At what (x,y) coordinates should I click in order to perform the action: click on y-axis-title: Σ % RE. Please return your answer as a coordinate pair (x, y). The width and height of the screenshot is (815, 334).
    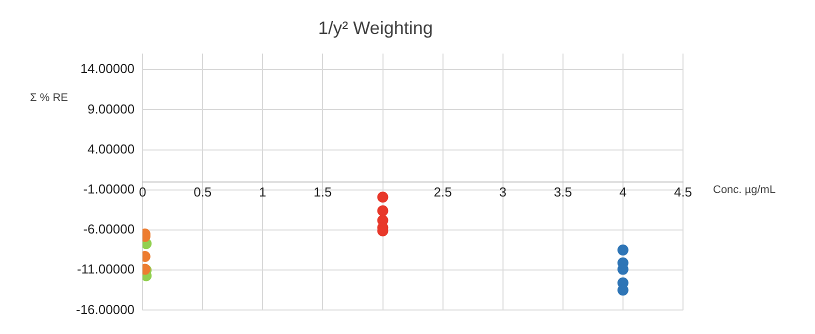
    Looking at the image, I should click on (49, 98).